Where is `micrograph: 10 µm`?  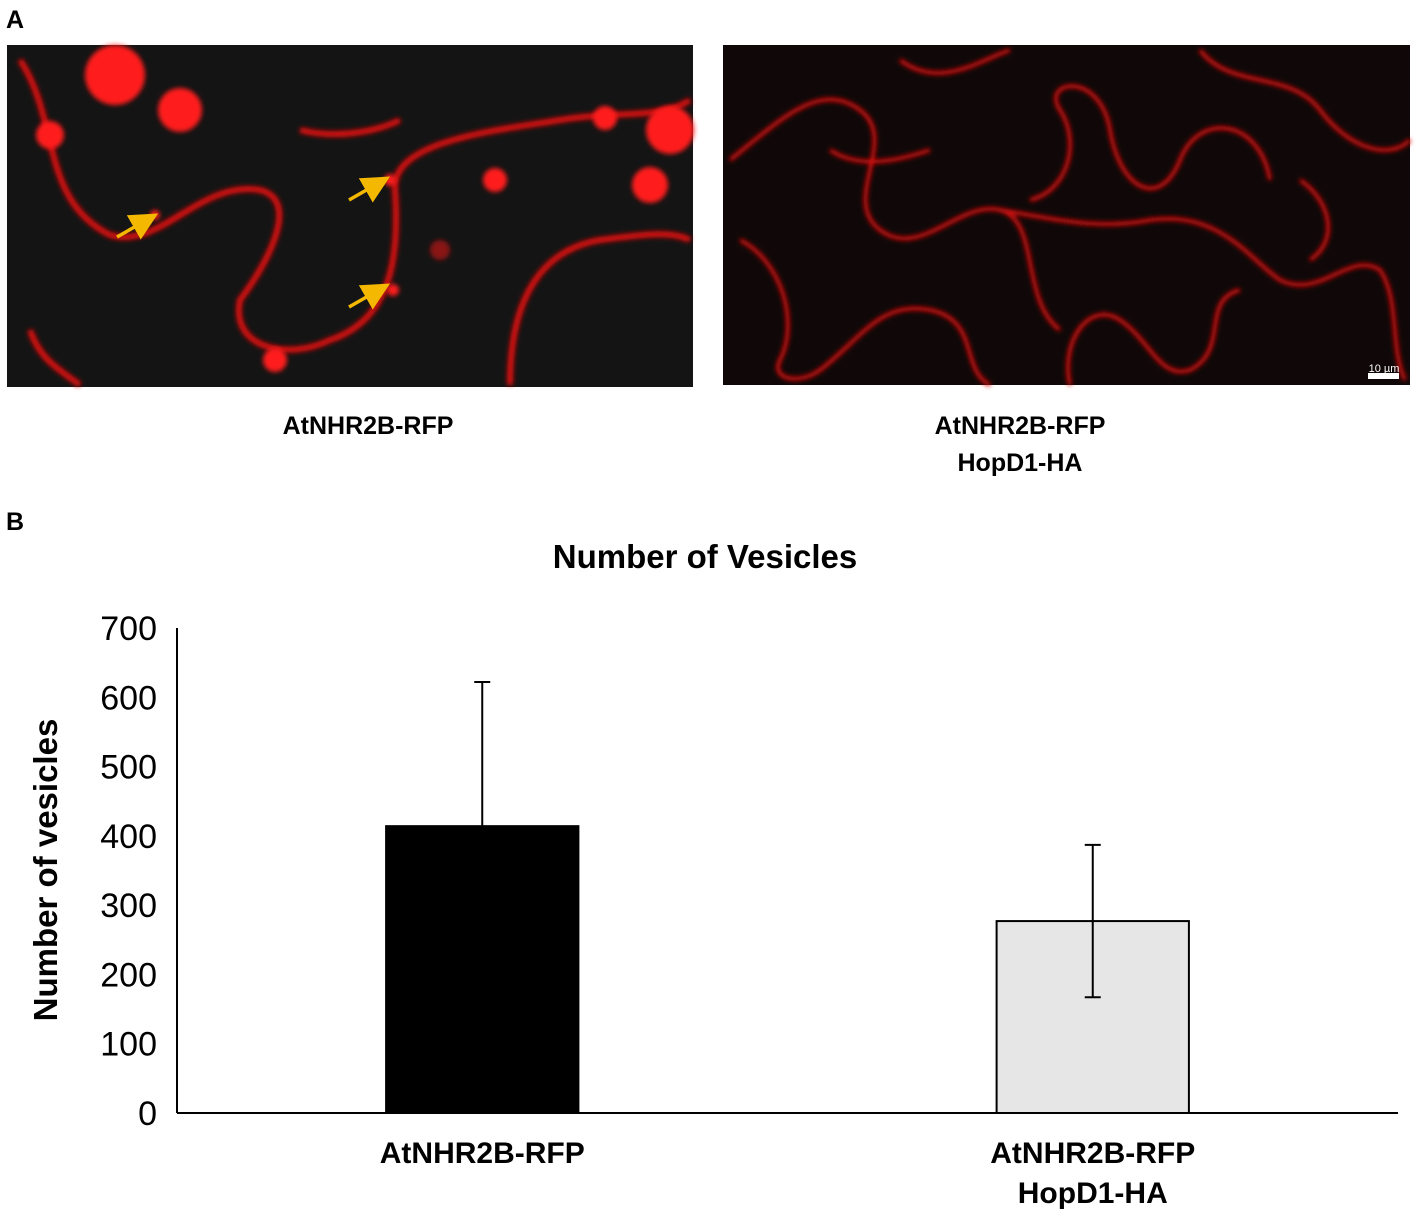
micrograph: 10 µm is located at coordinates (1067, 216).